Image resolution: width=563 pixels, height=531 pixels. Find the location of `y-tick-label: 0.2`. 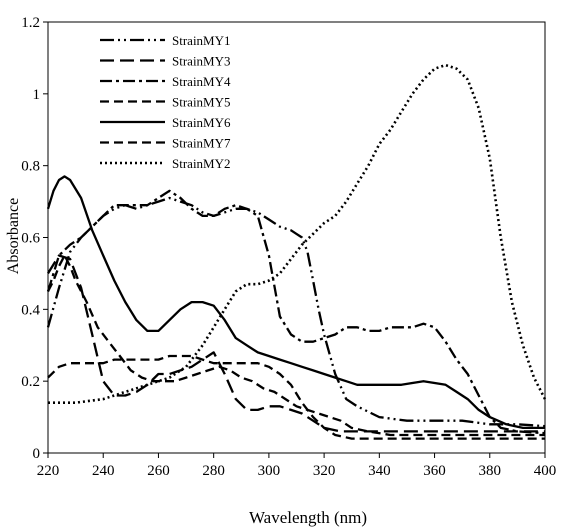

y-tick-label: 0.2 is located at coordinates (30, 382).